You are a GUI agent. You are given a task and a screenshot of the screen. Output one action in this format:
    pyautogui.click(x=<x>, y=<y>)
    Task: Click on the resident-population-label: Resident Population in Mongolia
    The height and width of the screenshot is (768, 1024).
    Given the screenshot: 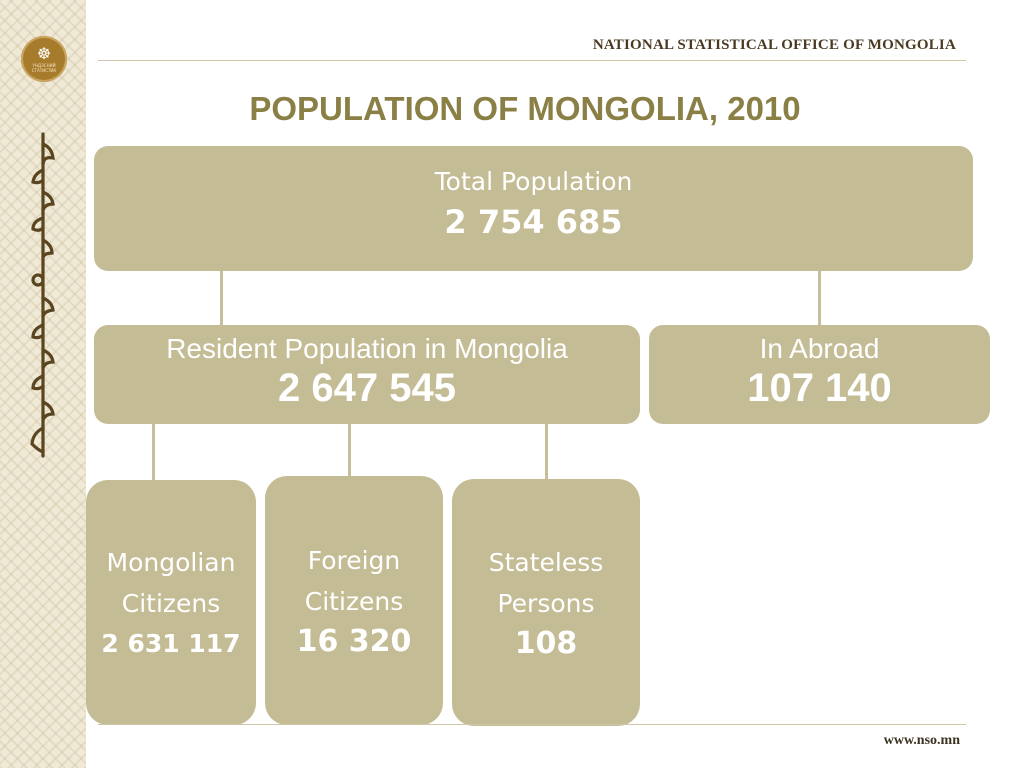 What is the action you would take?
    pyautogui.click(x=367, y=348)
    